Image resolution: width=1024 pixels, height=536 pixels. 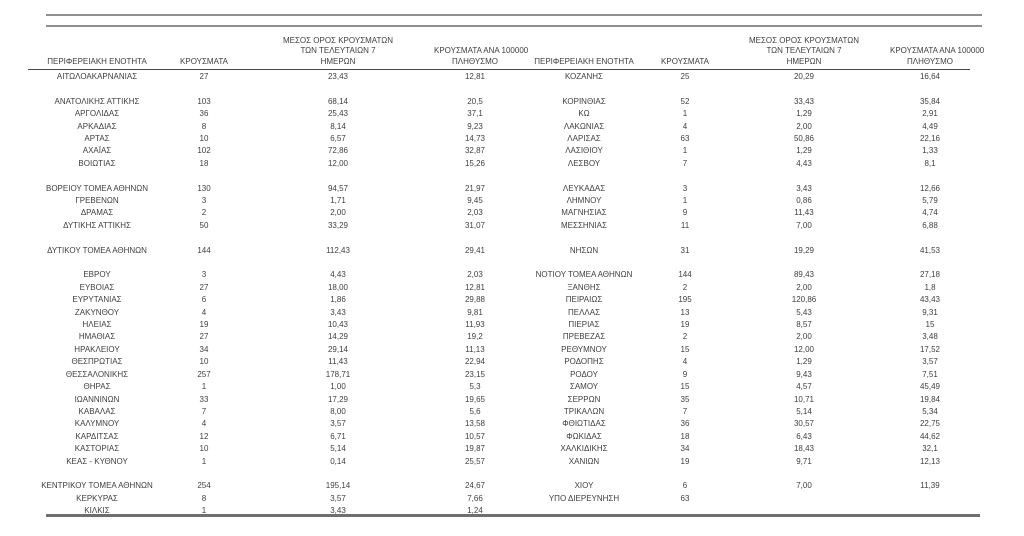 What do you see at coordinates (930, 349) in the screenshot?
I see `value-cell: 17,52` at bounding box center [930, 349].